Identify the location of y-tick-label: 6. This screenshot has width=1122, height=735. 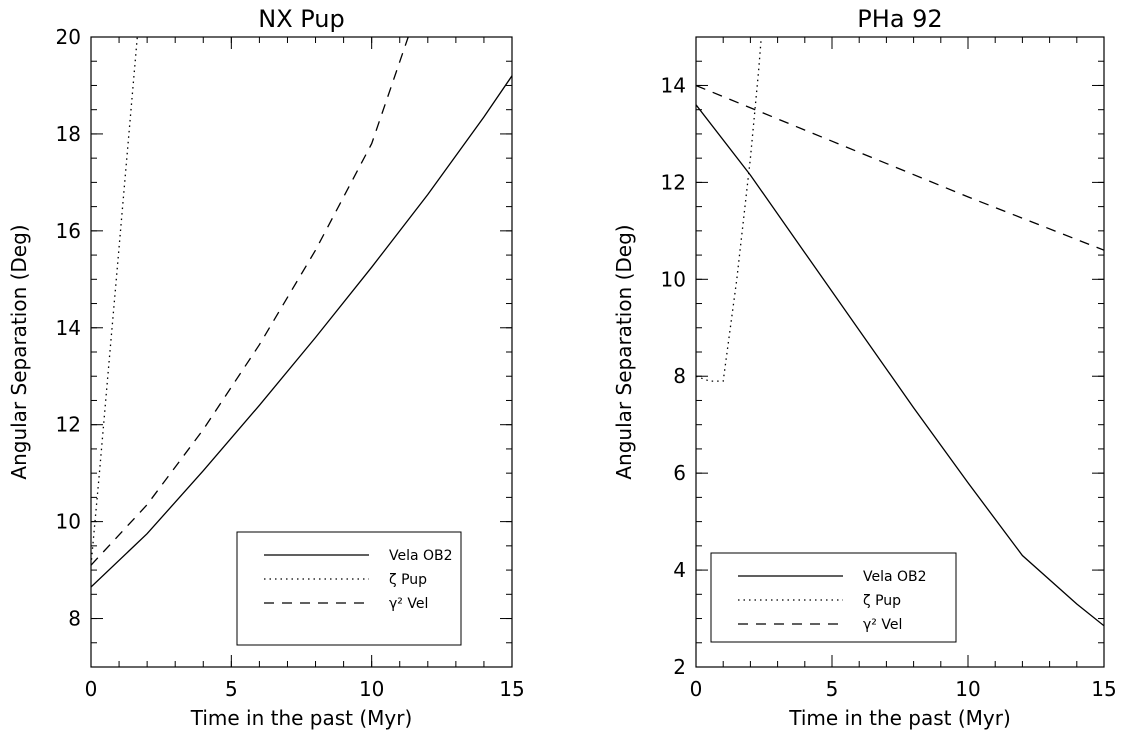
(679, 473).